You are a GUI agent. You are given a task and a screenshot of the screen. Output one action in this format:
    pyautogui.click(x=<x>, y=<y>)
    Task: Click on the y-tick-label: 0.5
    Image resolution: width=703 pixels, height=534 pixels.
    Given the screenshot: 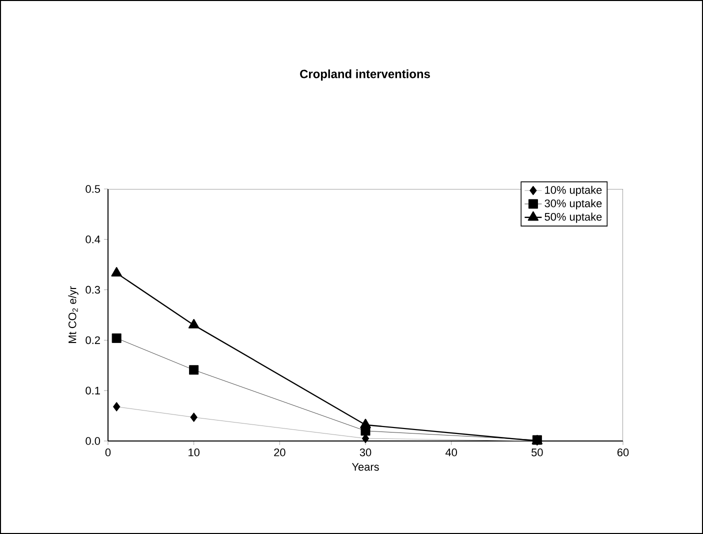 What is the action you would take?
    pyautogui.click(x=93, y=189)
    